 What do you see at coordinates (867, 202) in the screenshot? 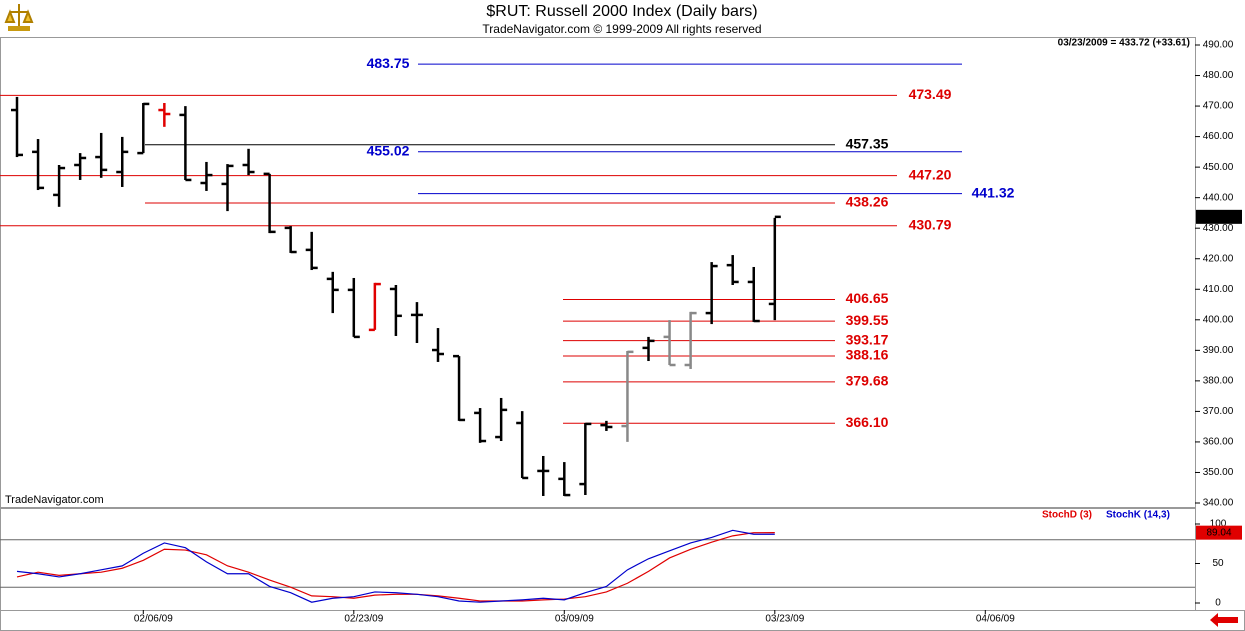
I see `level-label: 438.26` at bounding box center [867, 202].